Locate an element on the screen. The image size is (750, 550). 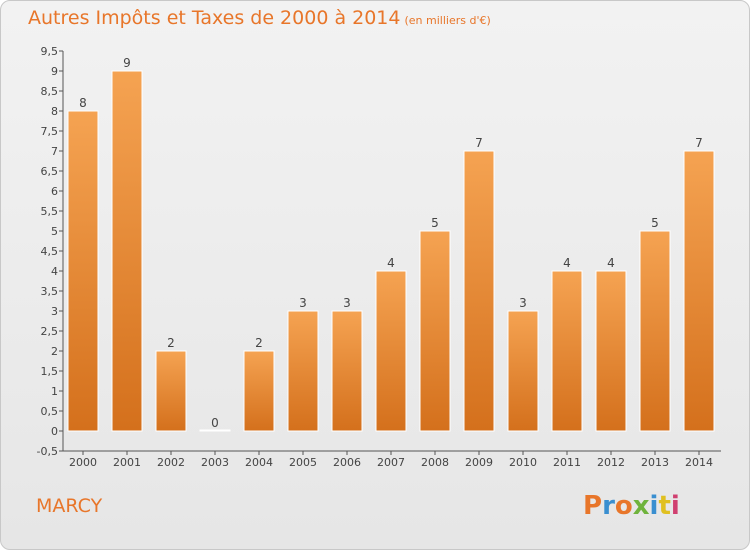
y-tick-label: 0 is located at coordinates (54, 431).